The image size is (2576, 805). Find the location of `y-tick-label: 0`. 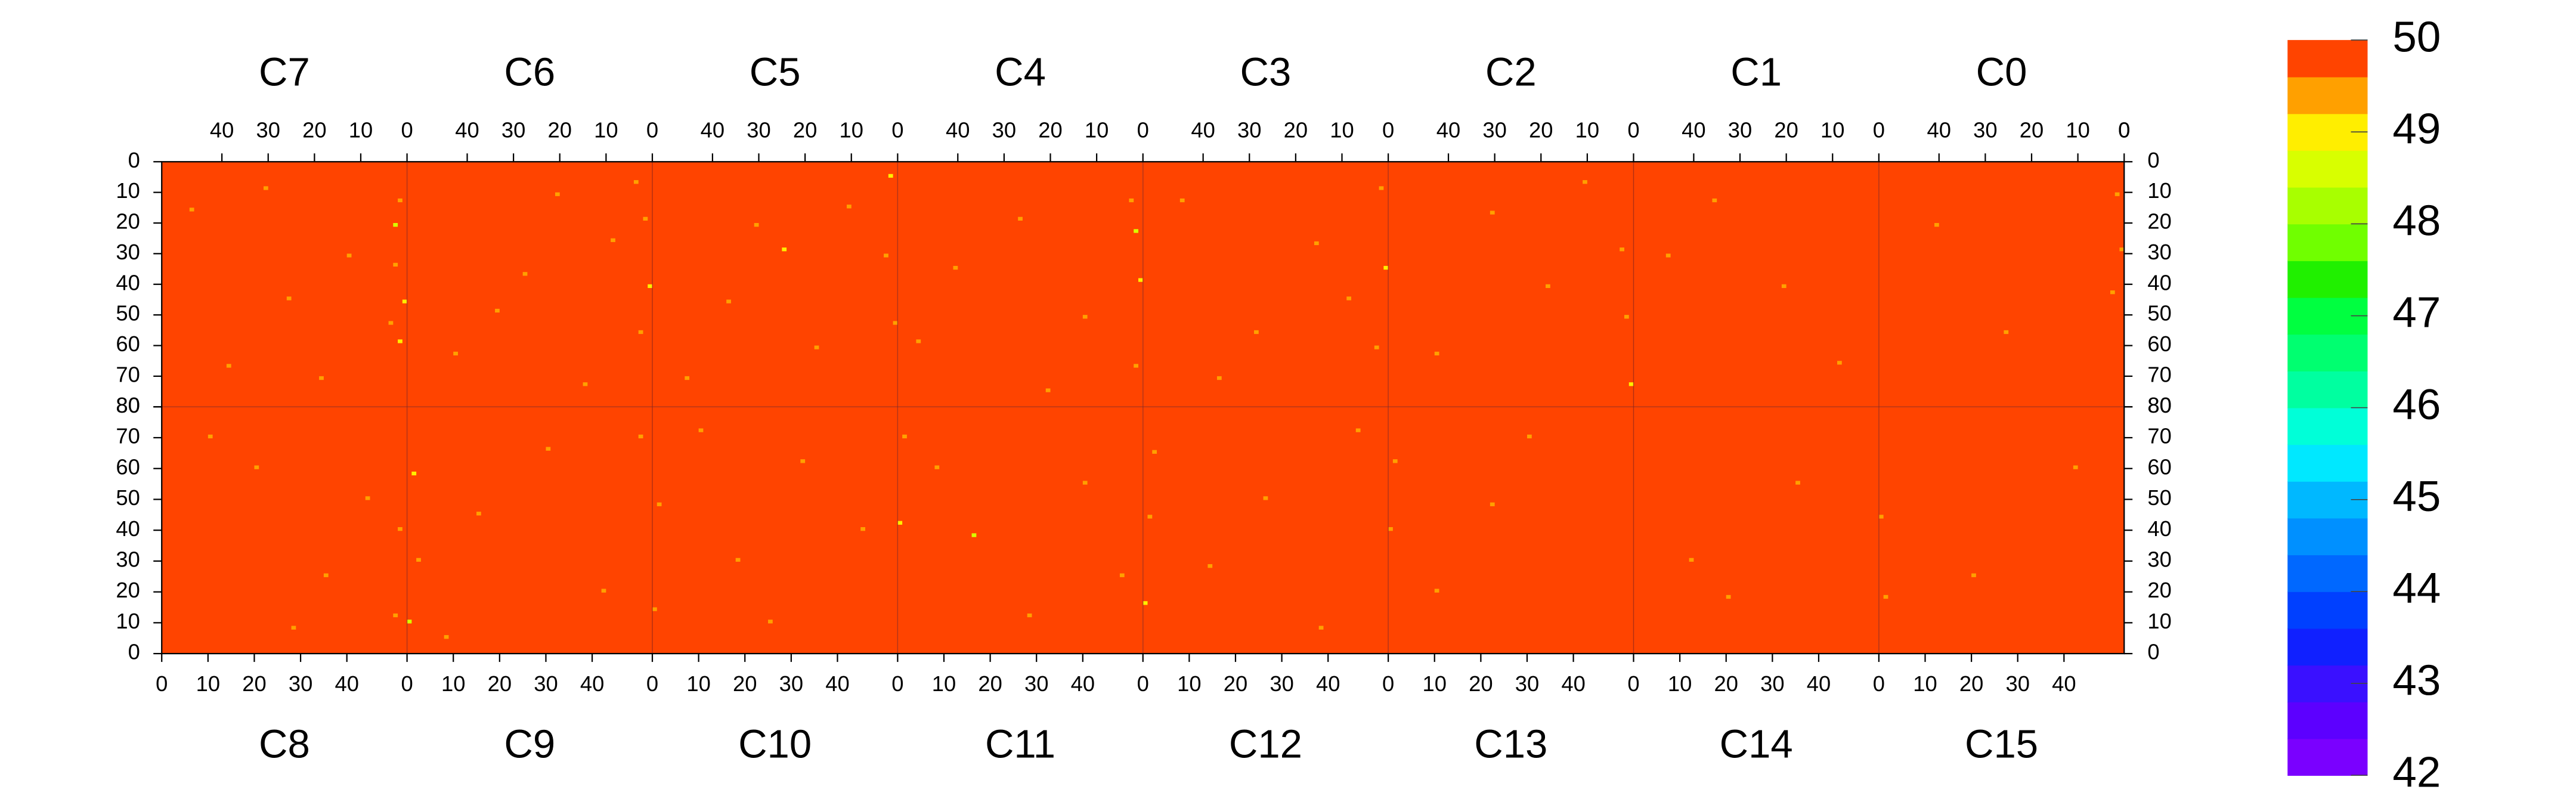

y-tick-label: 0 is located at coordinates (134, 160).